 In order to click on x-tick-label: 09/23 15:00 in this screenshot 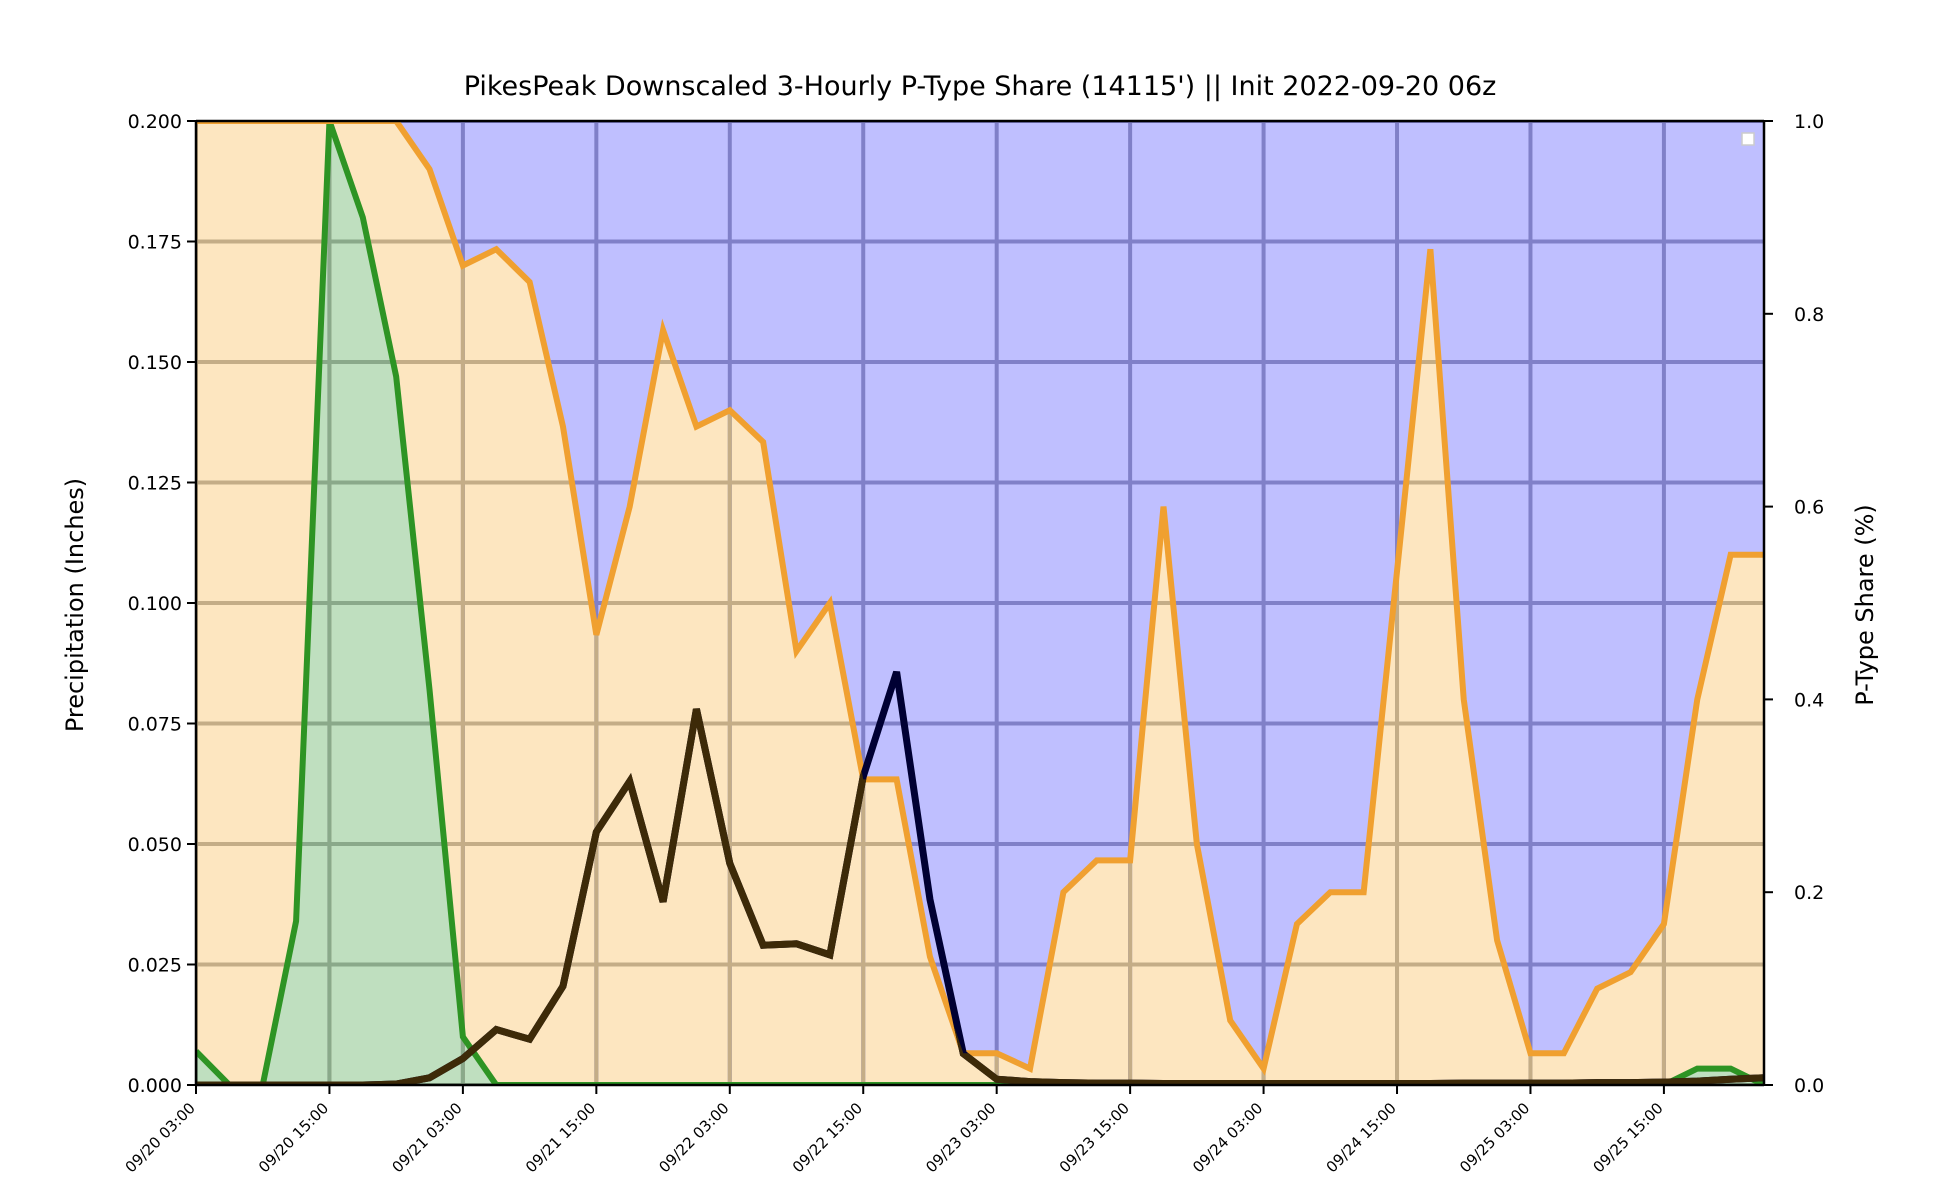, I will do `click(1094, 1137)`.